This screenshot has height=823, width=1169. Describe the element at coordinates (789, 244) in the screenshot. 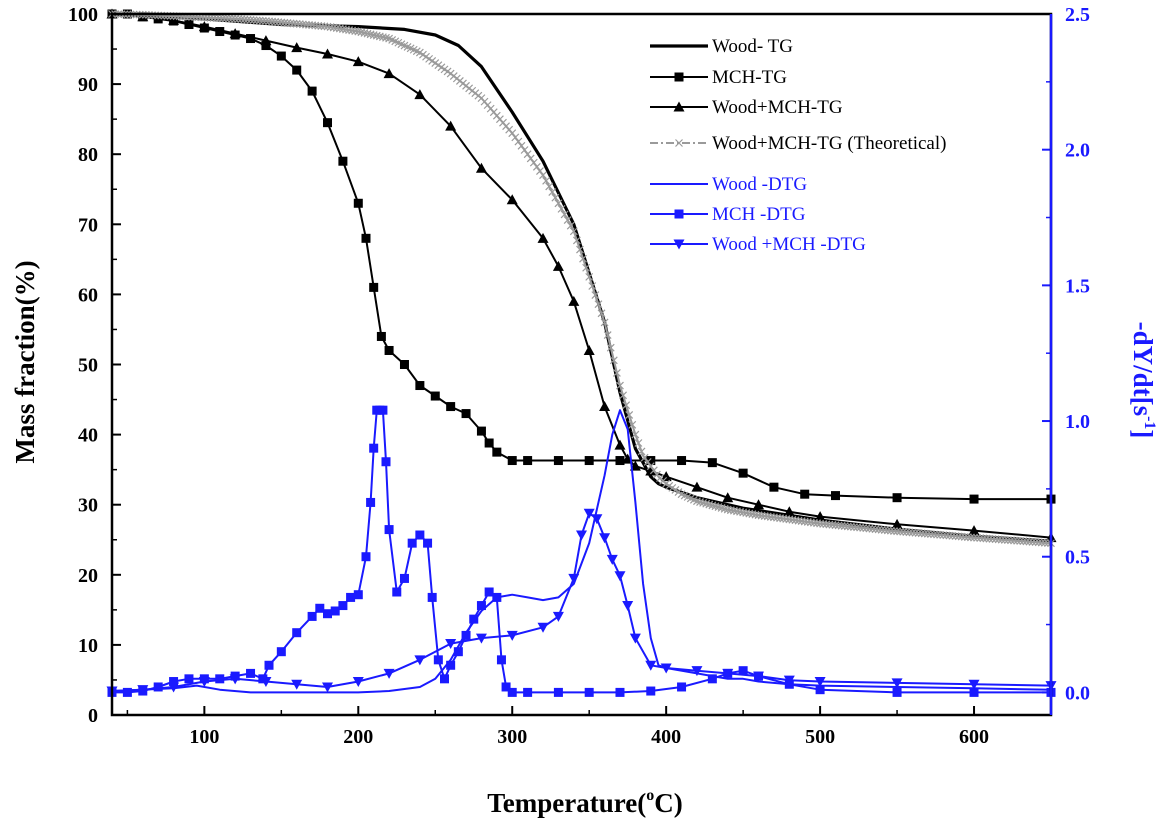

I see `legend-label: Wood +MCH -DTG` at that location.